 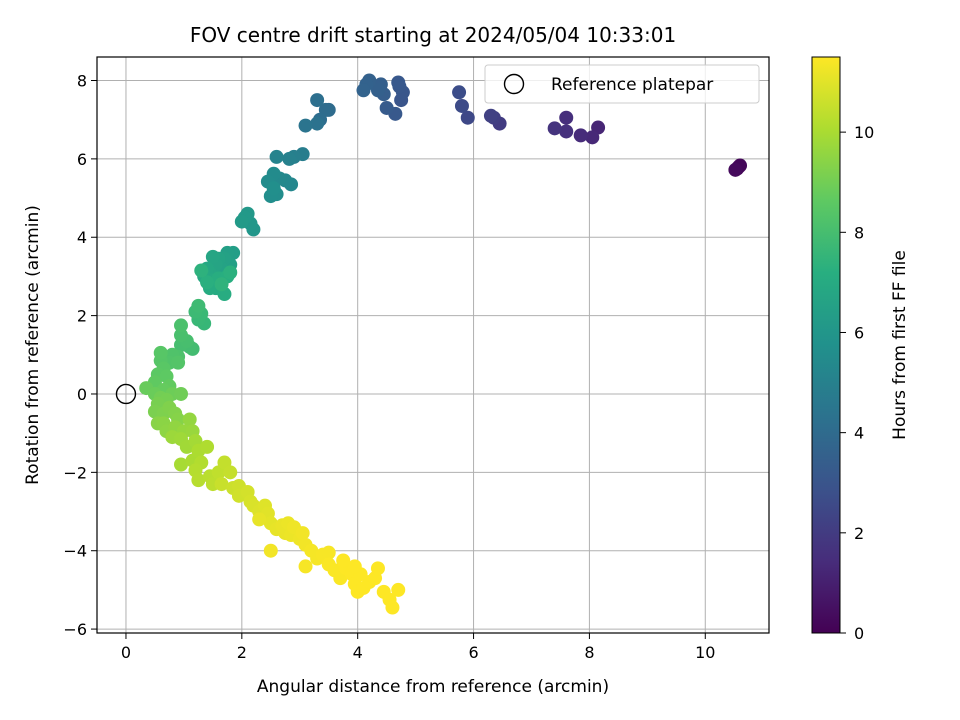 What do you see at coordinates (859, 533) in the screenshot?
I see `colorbar-tick-label: 2` at bounding box center [859, 533].